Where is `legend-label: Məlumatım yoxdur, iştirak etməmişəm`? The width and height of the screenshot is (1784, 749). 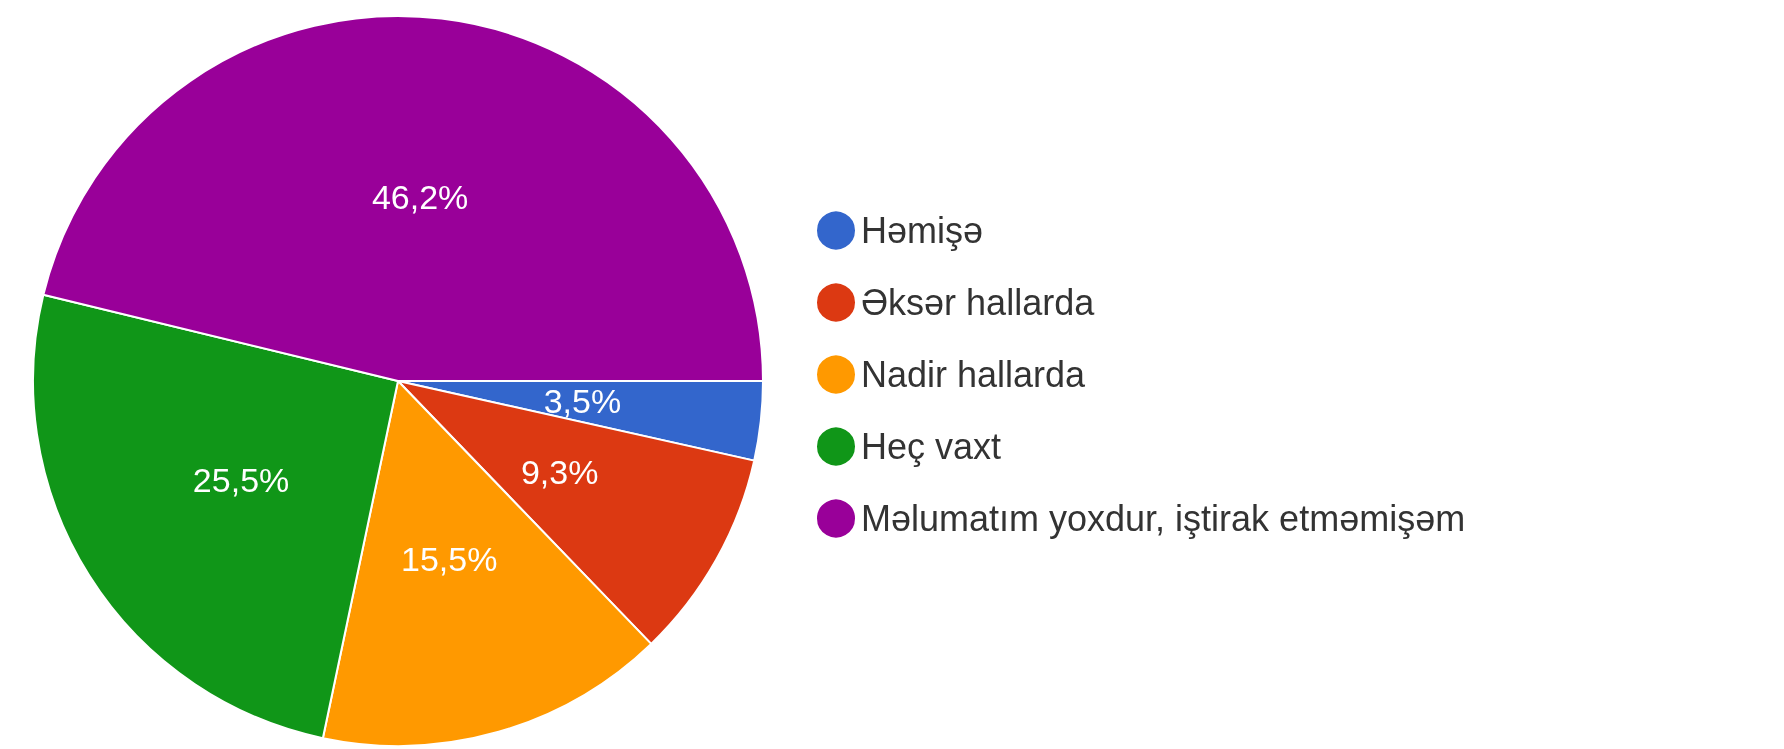
legend-label: Məlumatım yoxdur, iştirak etməmişəm is located at coordinates (1163, 518).